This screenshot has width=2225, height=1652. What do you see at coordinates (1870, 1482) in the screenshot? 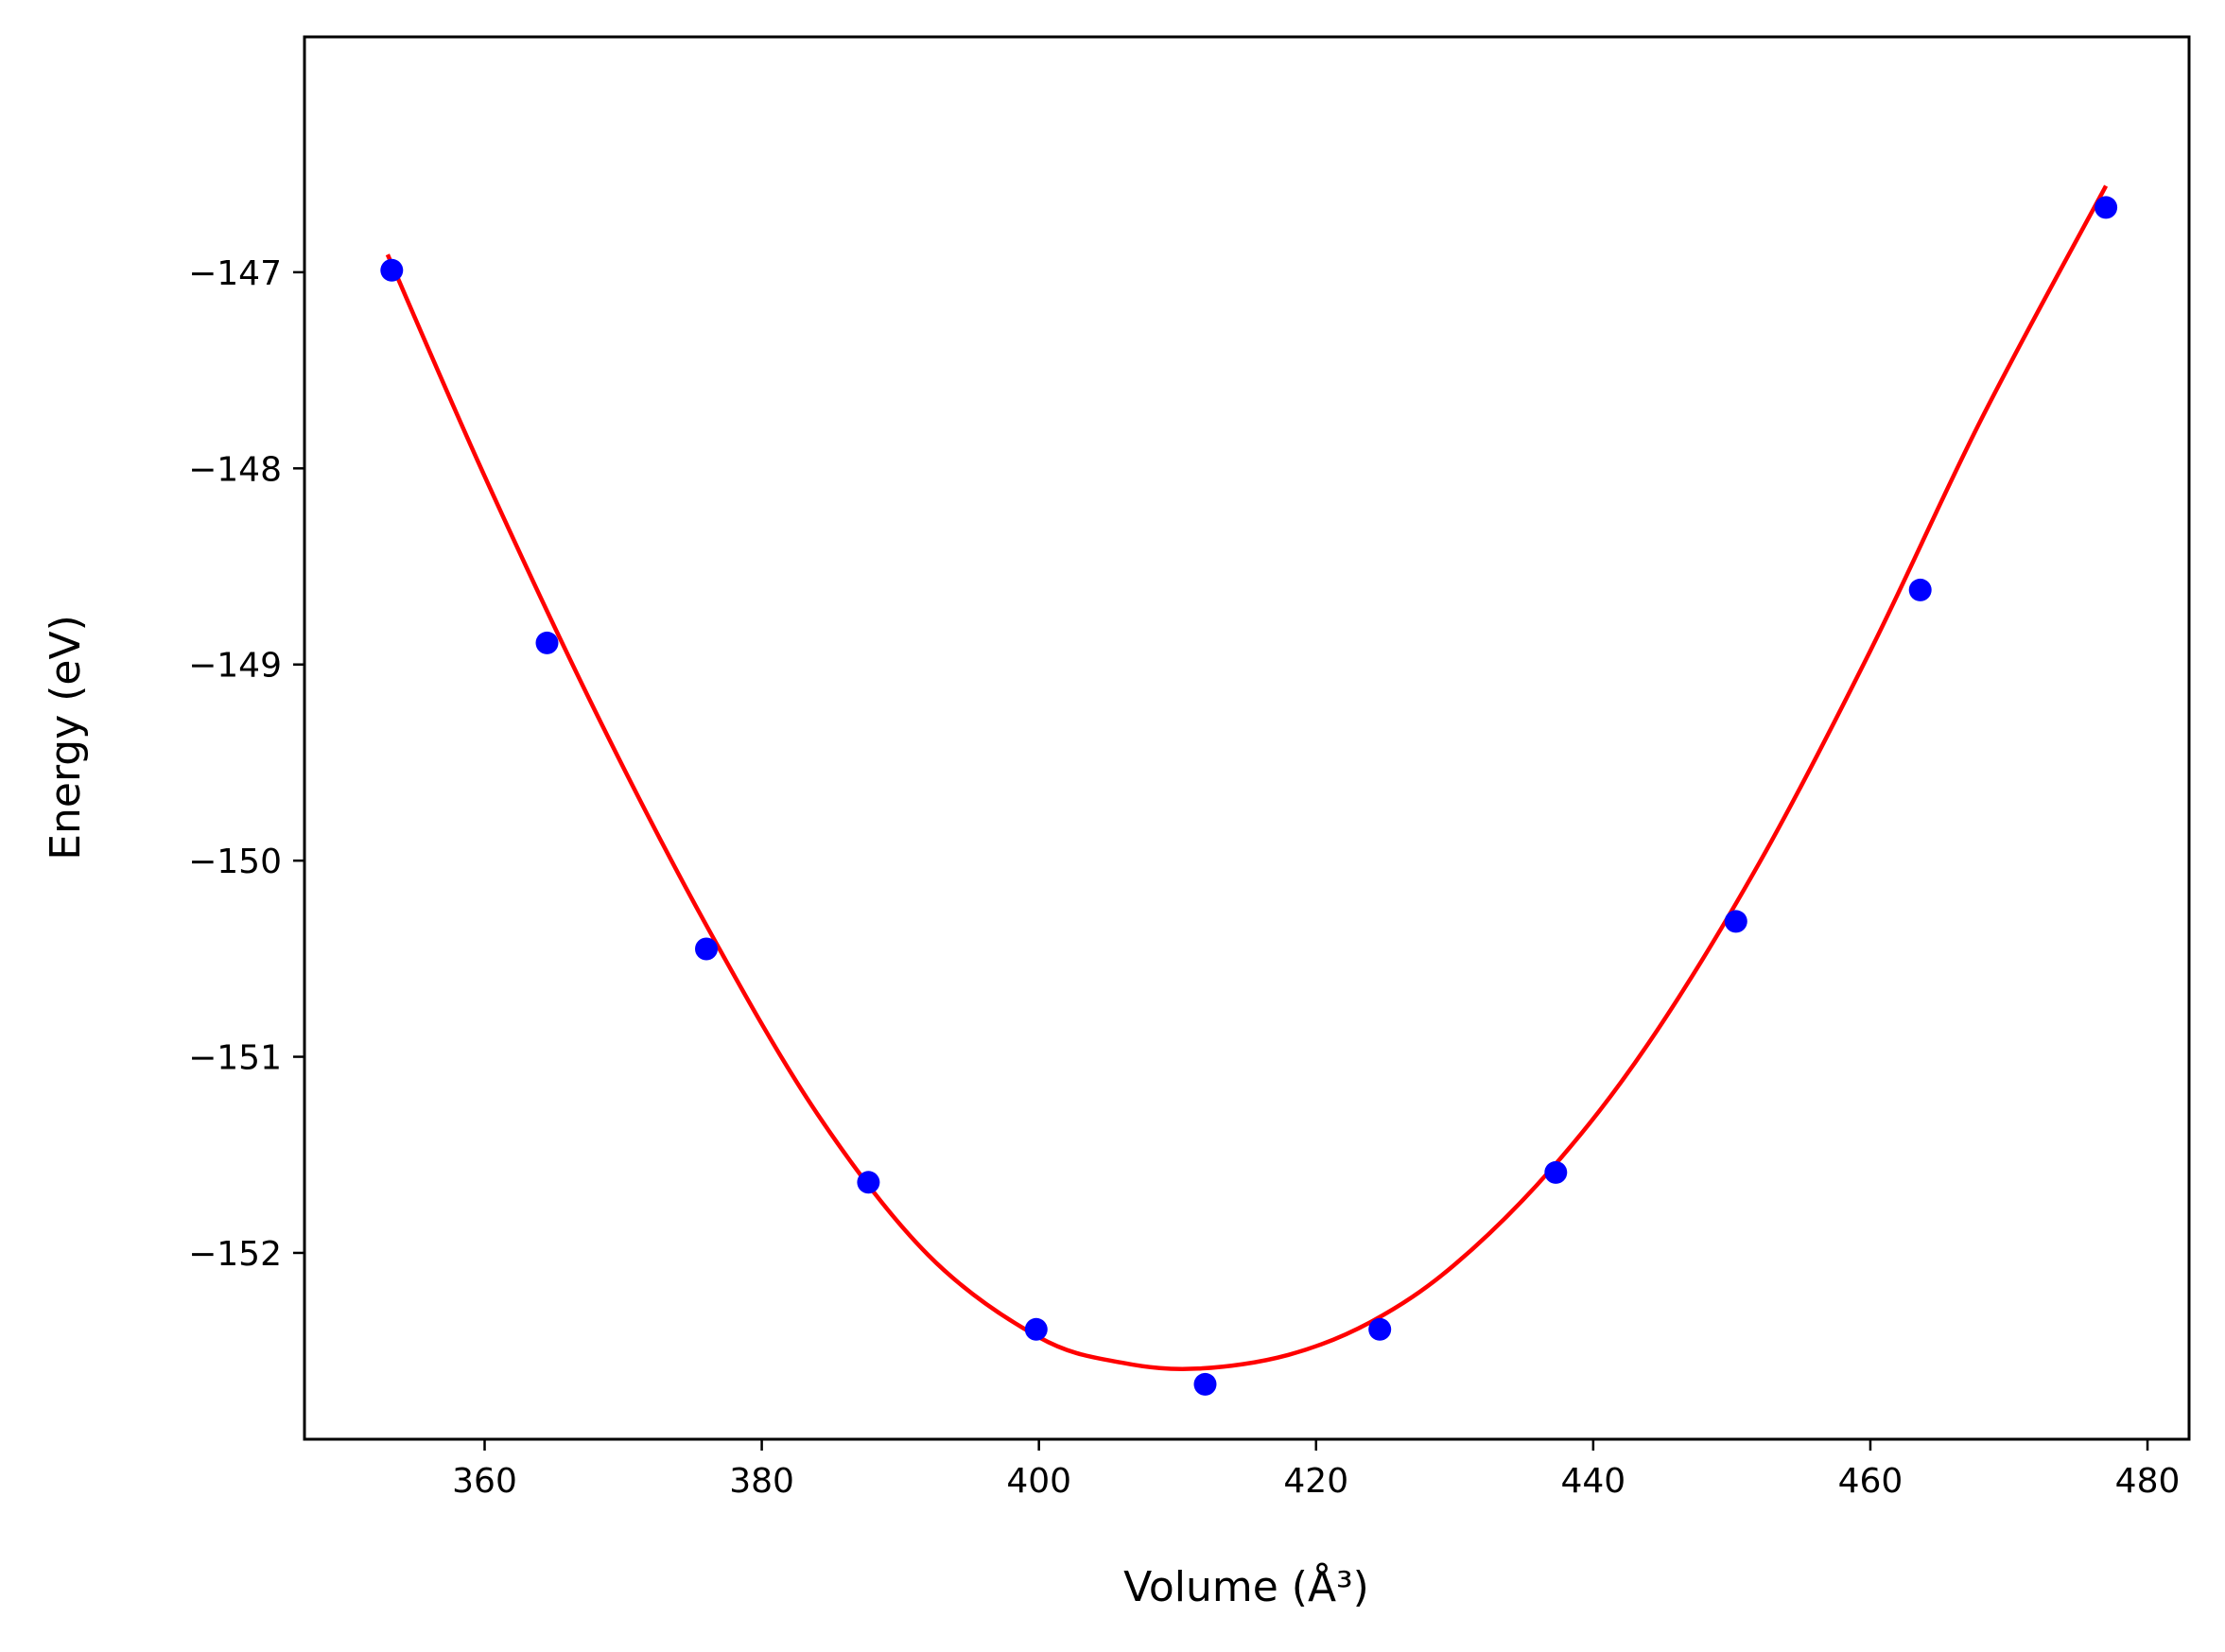
I see `x-tick-label: 460` at bounding box center [1870, 1482].